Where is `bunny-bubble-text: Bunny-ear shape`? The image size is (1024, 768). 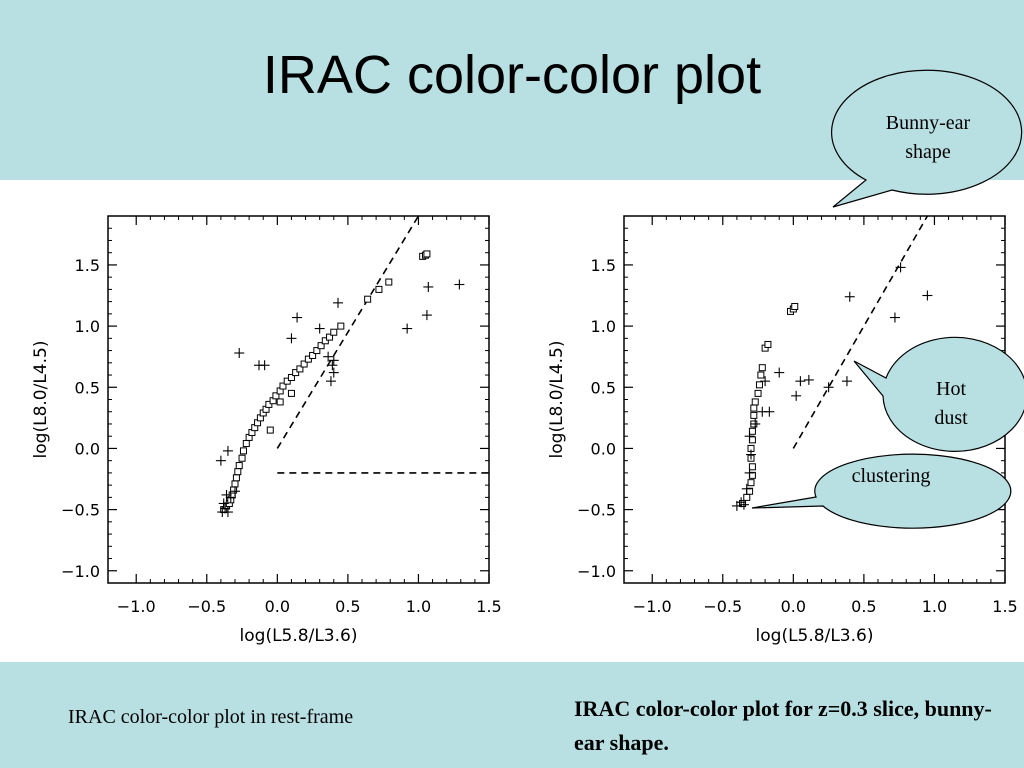 bunny-bubble-text: Bunny-ear shape is located at coordinates (928, 137).